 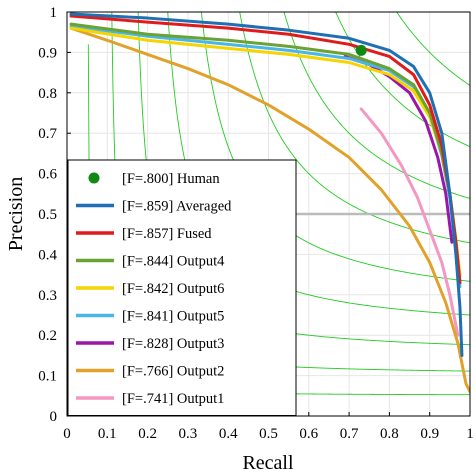 I want to click on y-tick-label: 0.3, so click(x=47, y=296).